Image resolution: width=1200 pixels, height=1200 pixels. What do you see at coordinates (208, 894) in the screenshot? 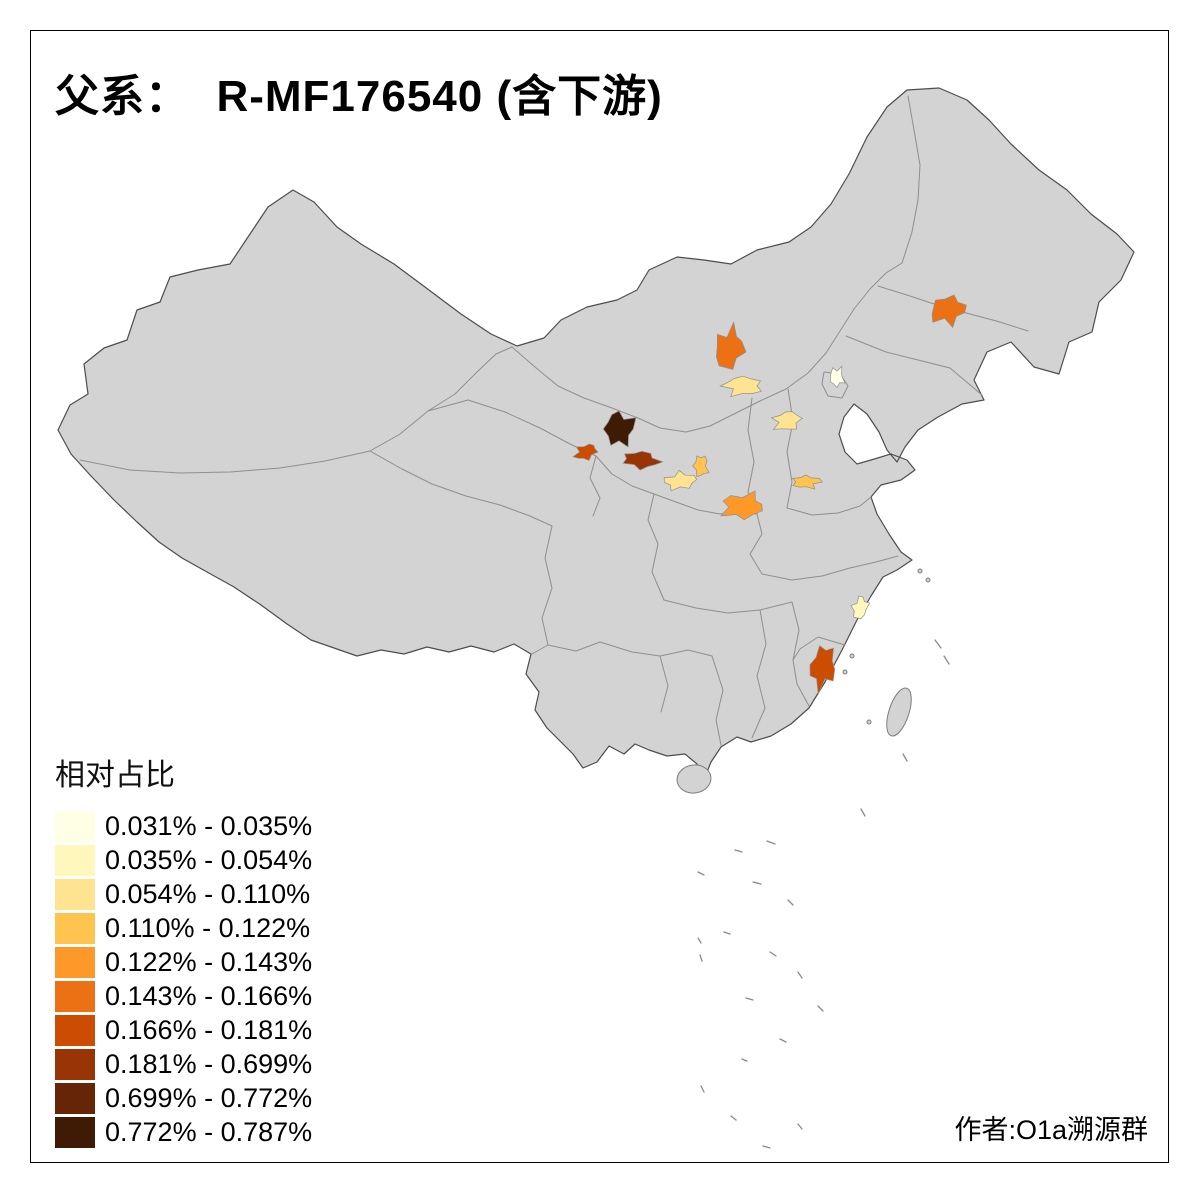
I see `legend-range-label: 0.054% - 0.110%` at bounding box center [208, 894].